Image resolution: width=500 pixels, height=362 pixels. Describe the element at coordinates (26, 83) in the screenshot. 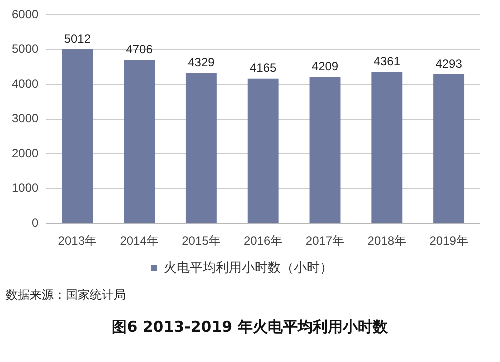

I see `y-tick-label: 4000` at that location.